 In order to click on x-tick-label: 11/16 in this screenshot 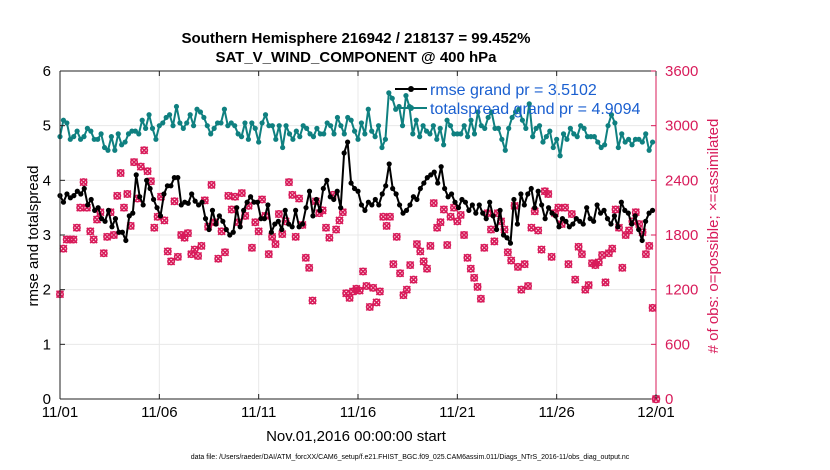, I will do `click(358, 412)`.